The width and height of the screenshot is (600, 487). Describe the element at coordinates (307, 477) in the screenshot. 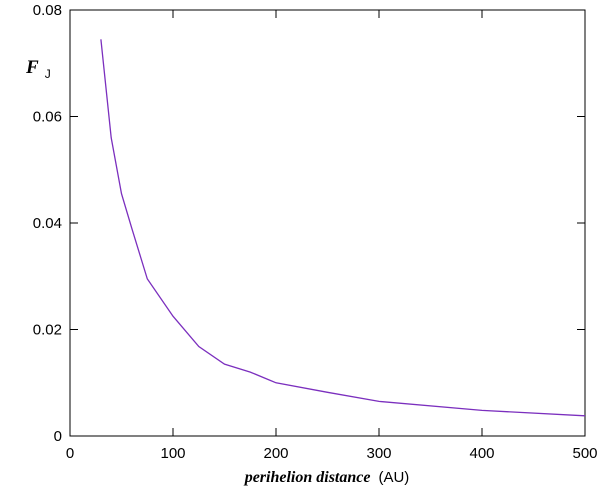

I see `x-axis-label-italic: perihelion distance` at that location.